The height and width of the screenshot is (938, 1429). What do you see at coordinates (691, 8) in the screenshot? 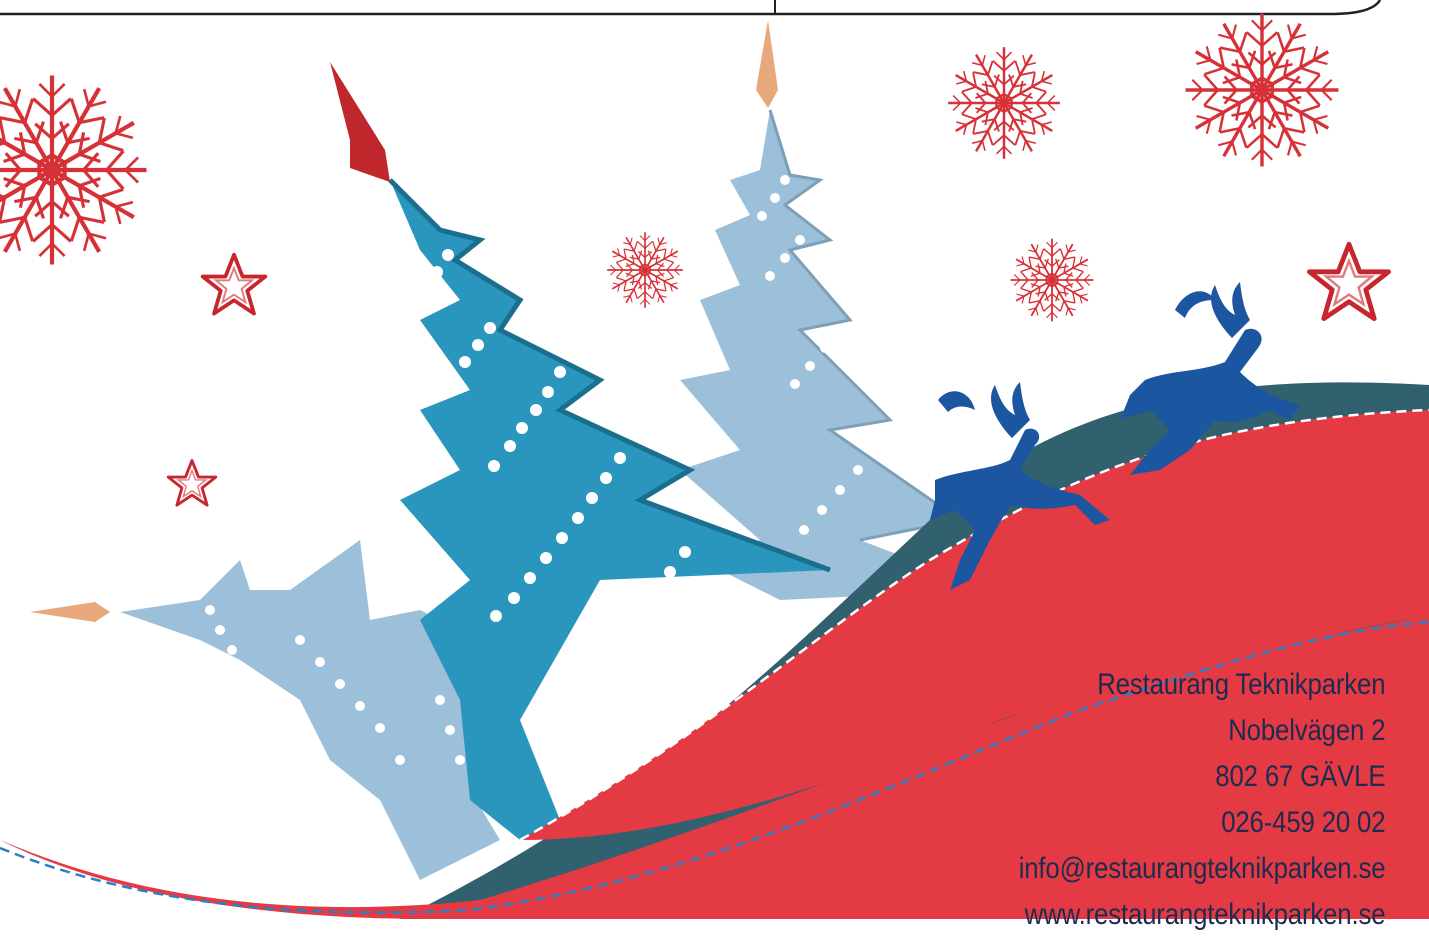
I see `top-frame-line` at bounding box center [691, 8].